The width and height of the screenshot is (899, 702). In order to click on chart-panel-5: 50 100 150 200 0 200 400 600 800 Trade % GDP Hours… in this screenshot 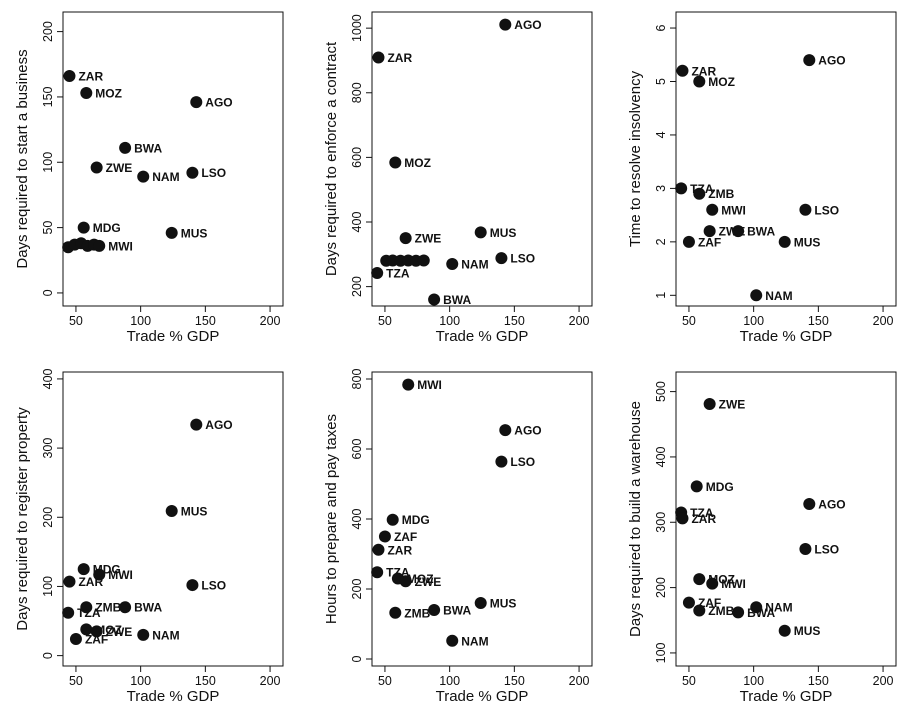, I will do `click(458, 535)`.